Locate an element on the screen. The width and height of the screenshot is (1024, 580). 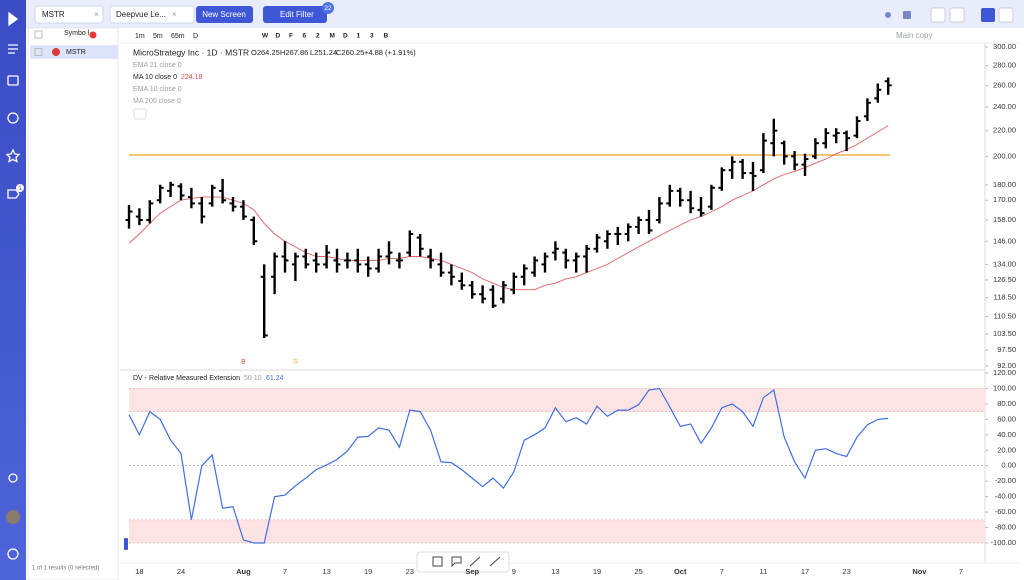
shortcut-button: M is located at coordinates (332, 36).